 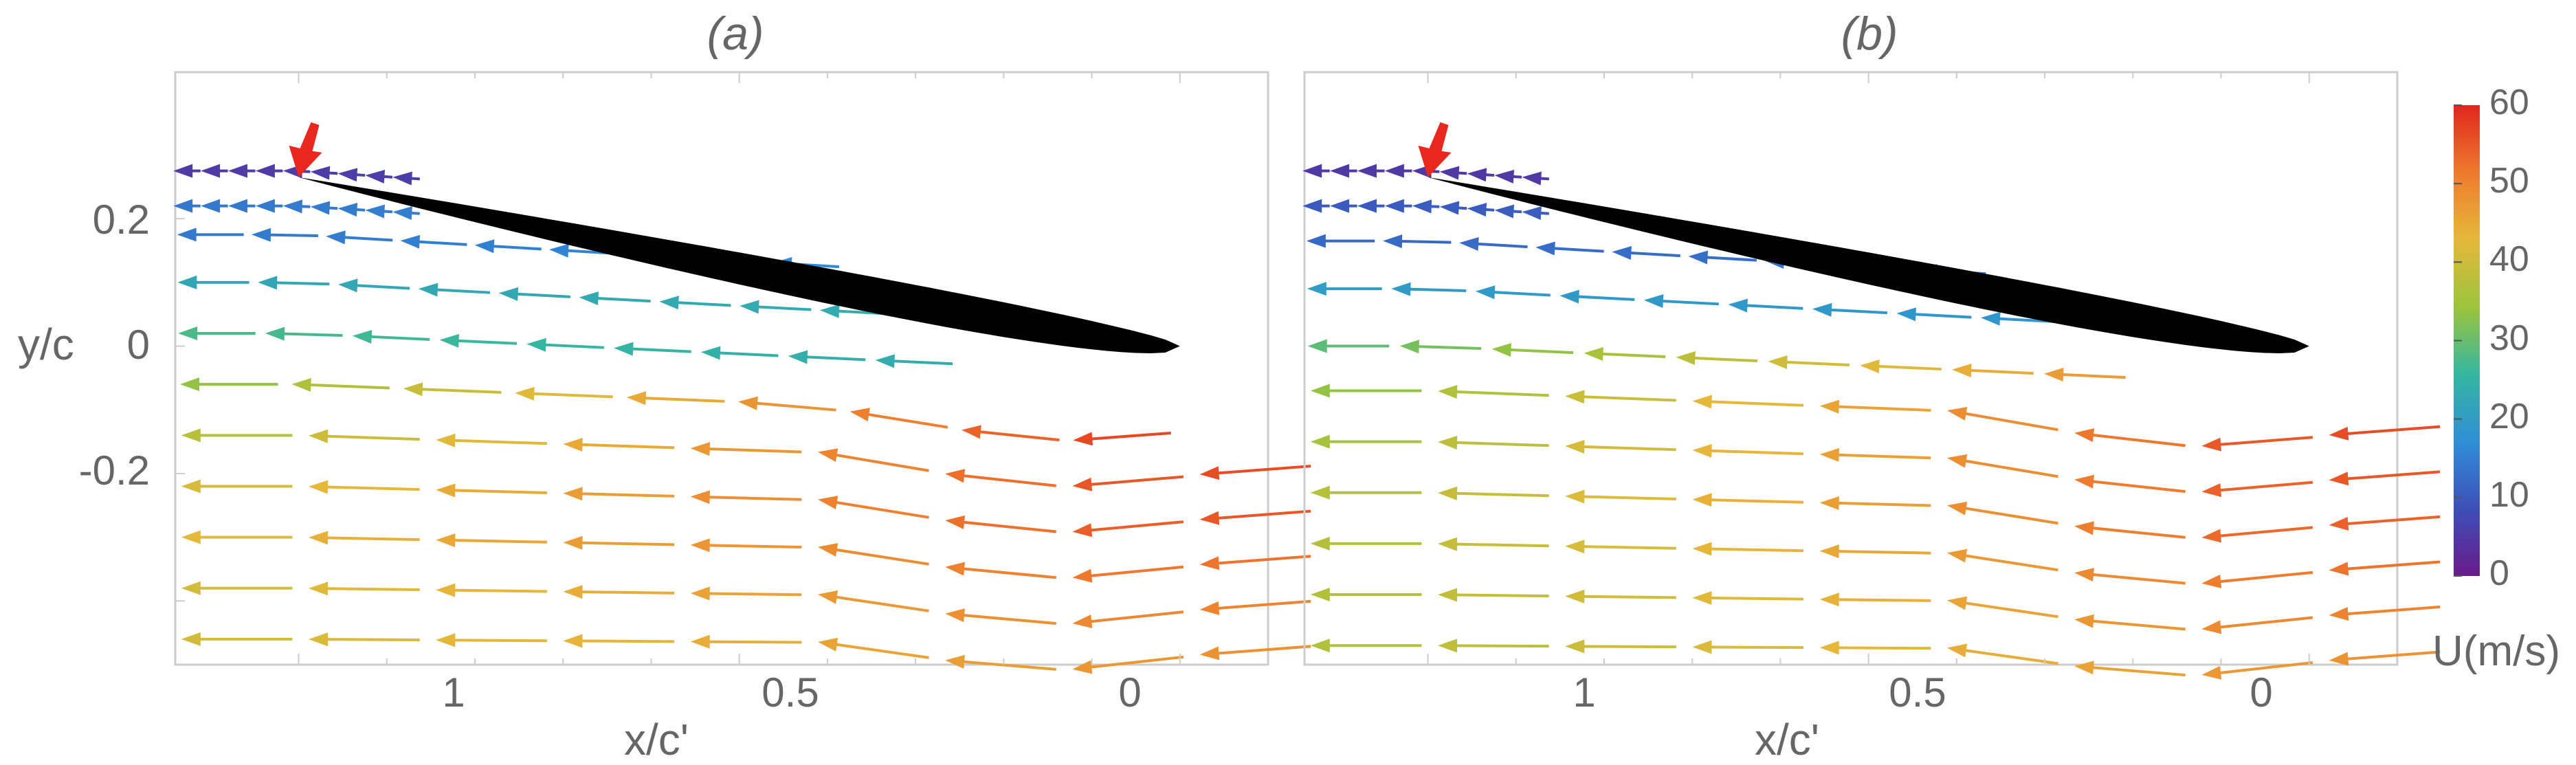 What do you see at coordinates (2509, 495) in the screenshot?
I see `colorbar-tick-10: 10` at bounding box center [2509, 495].